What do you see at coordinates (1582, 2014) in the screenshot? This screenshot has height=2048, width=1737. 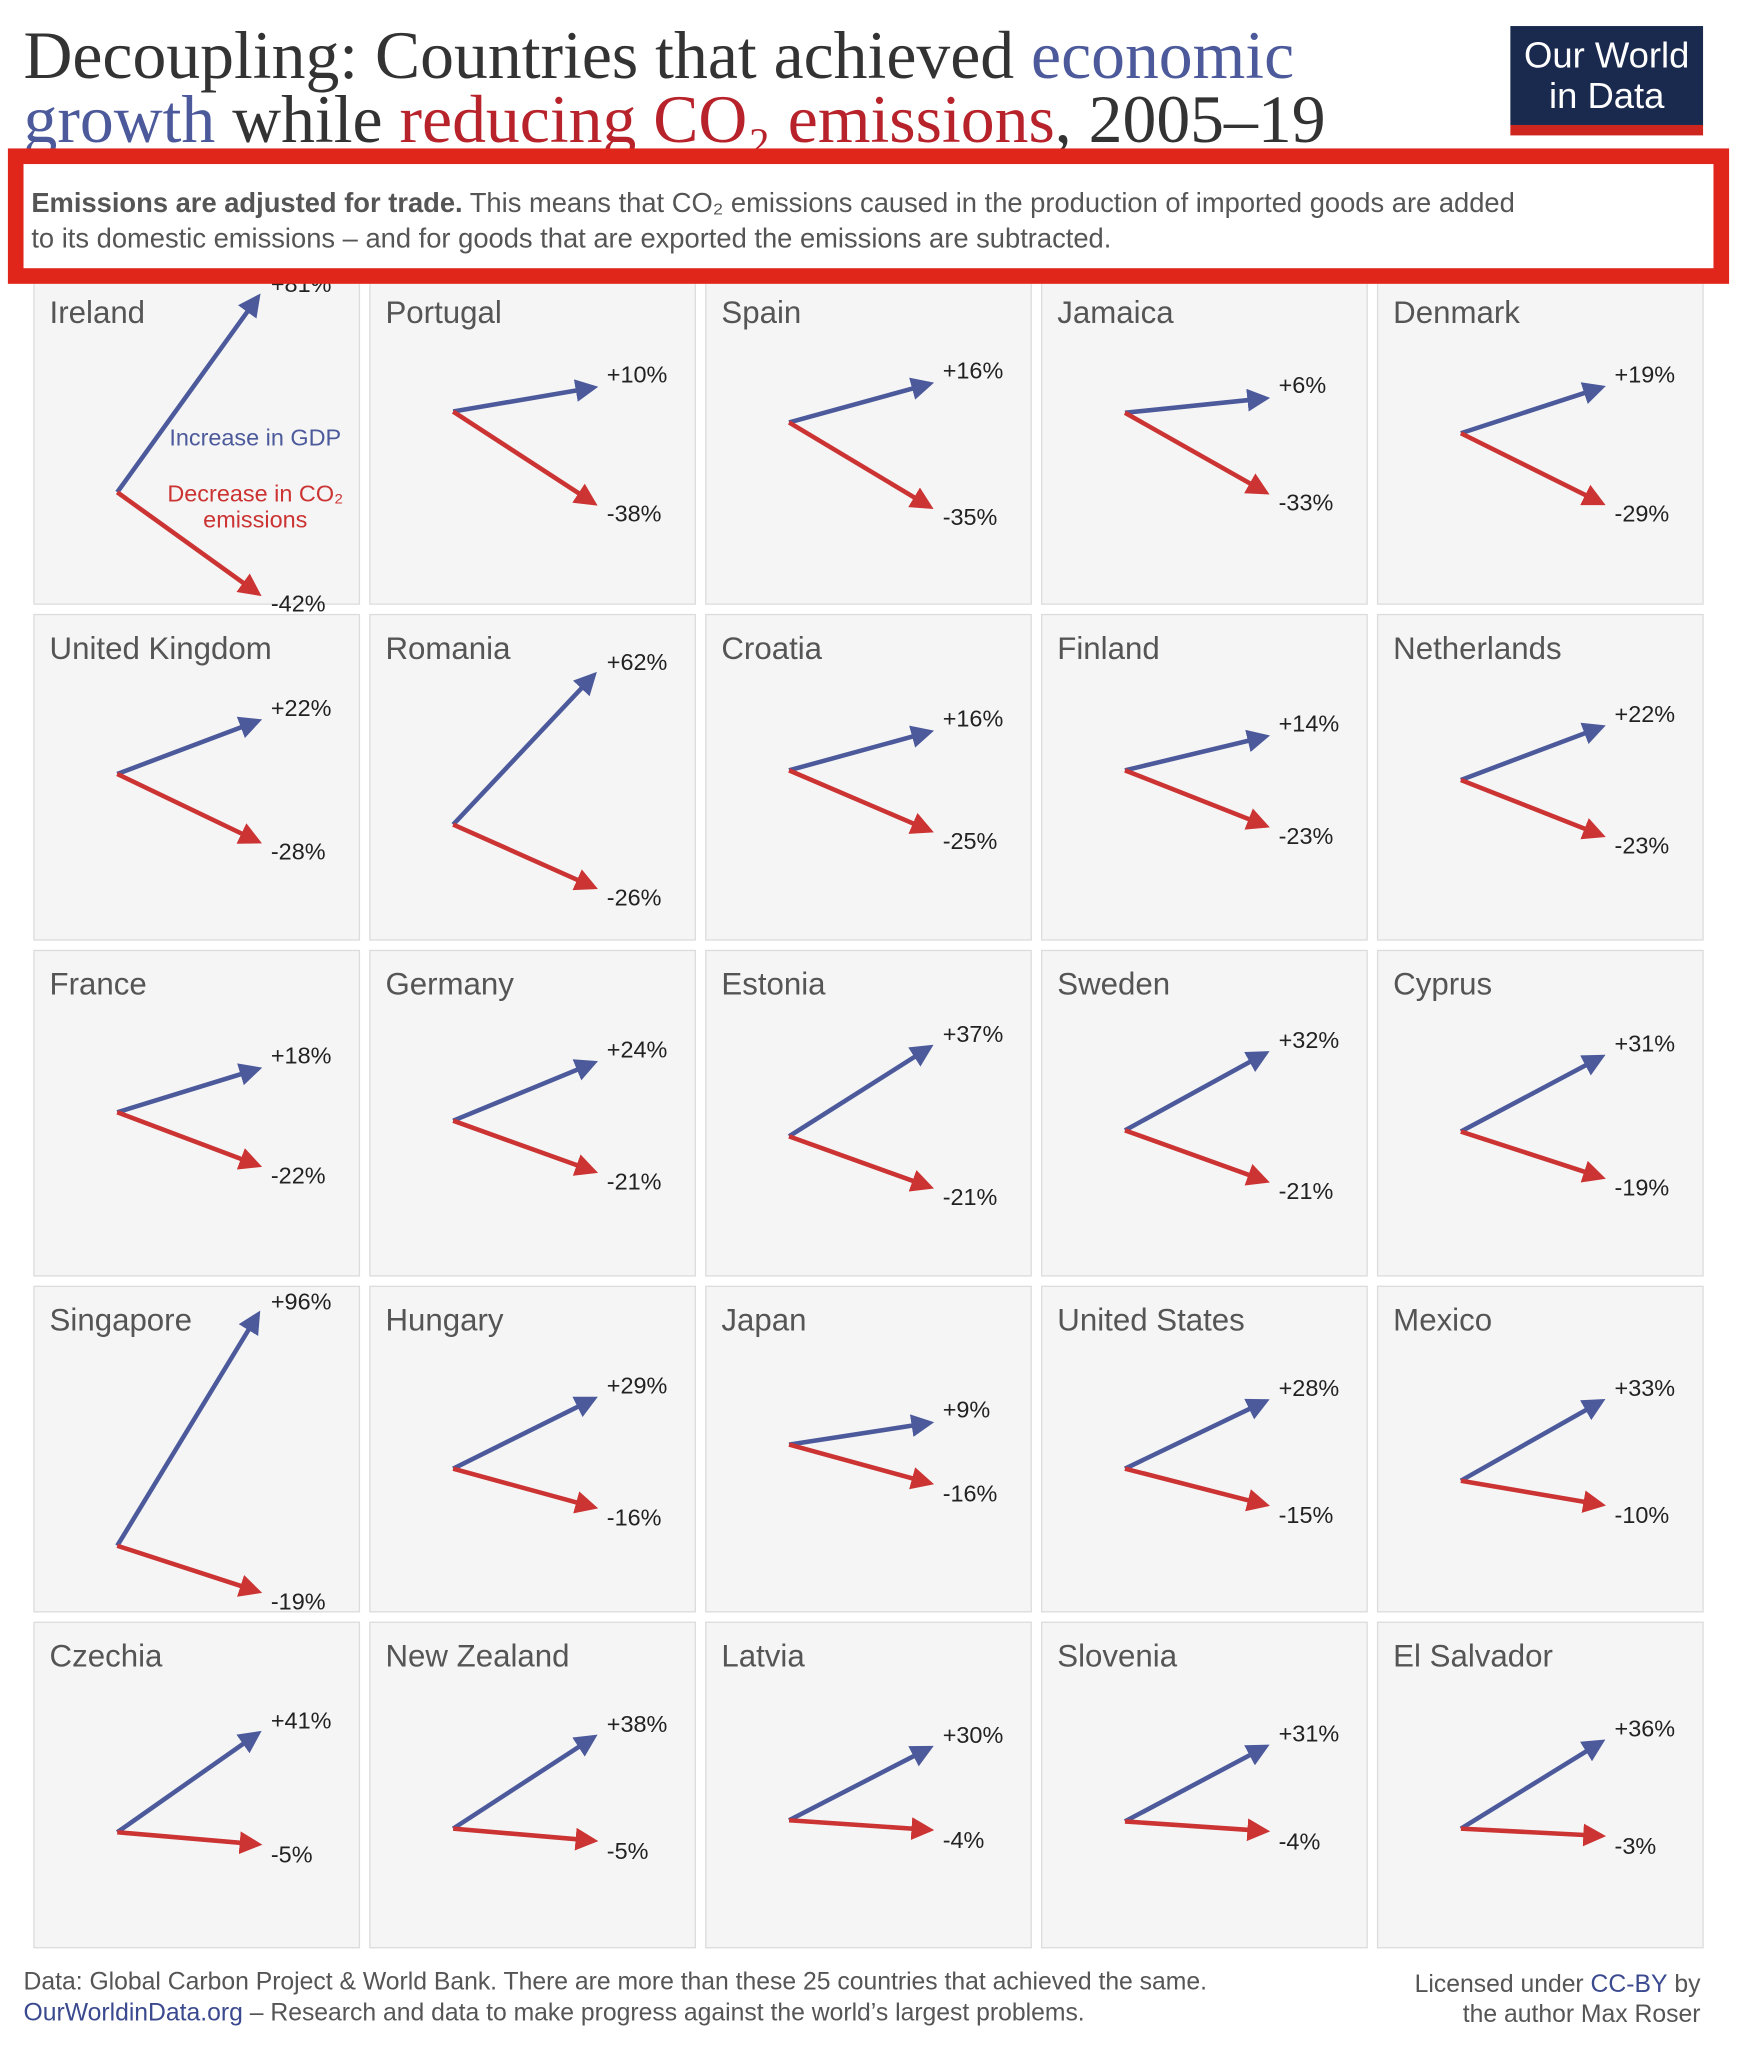 I see `license: the author Max Roser` at bounding box center [1582, 2014].